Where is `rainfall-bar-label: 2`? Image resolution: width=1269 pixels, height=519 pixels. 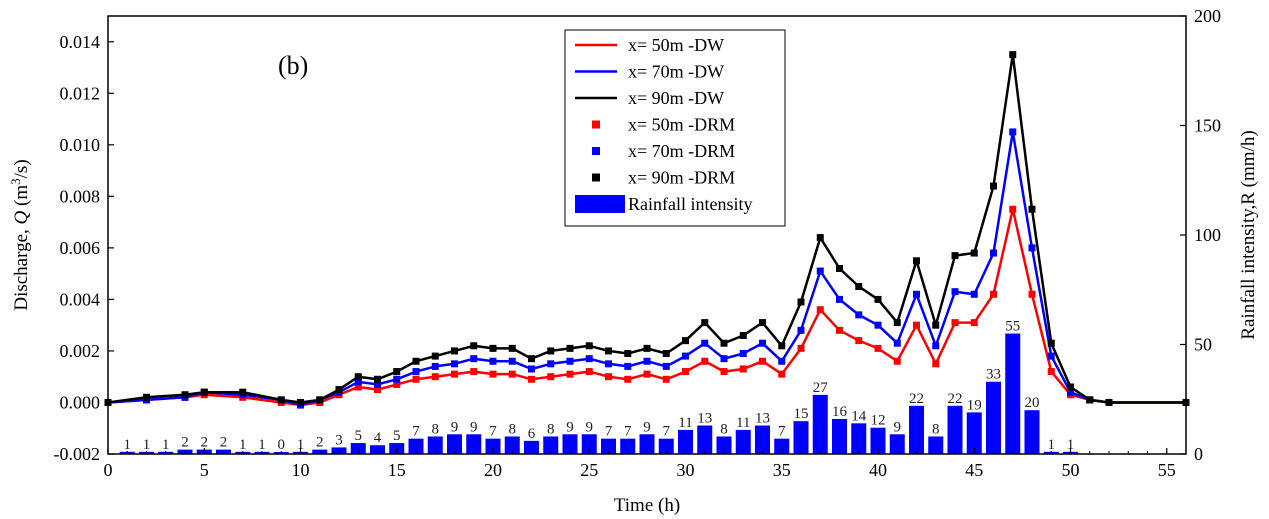
rainfall-bar-label: 2 is located at coordinates (205, 443).